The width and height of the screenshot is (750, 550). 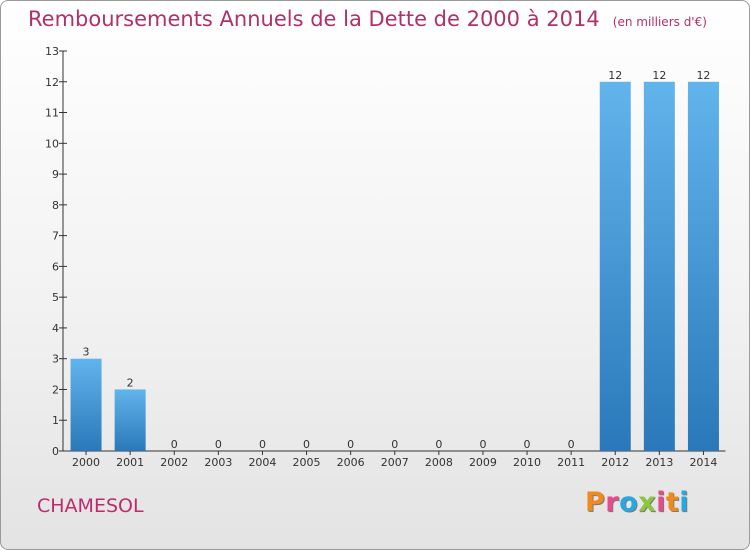 What do you see at coordinates (629, 502) in the screenshot?
I see `logo-letter: o` at bounding box center [629, 502].